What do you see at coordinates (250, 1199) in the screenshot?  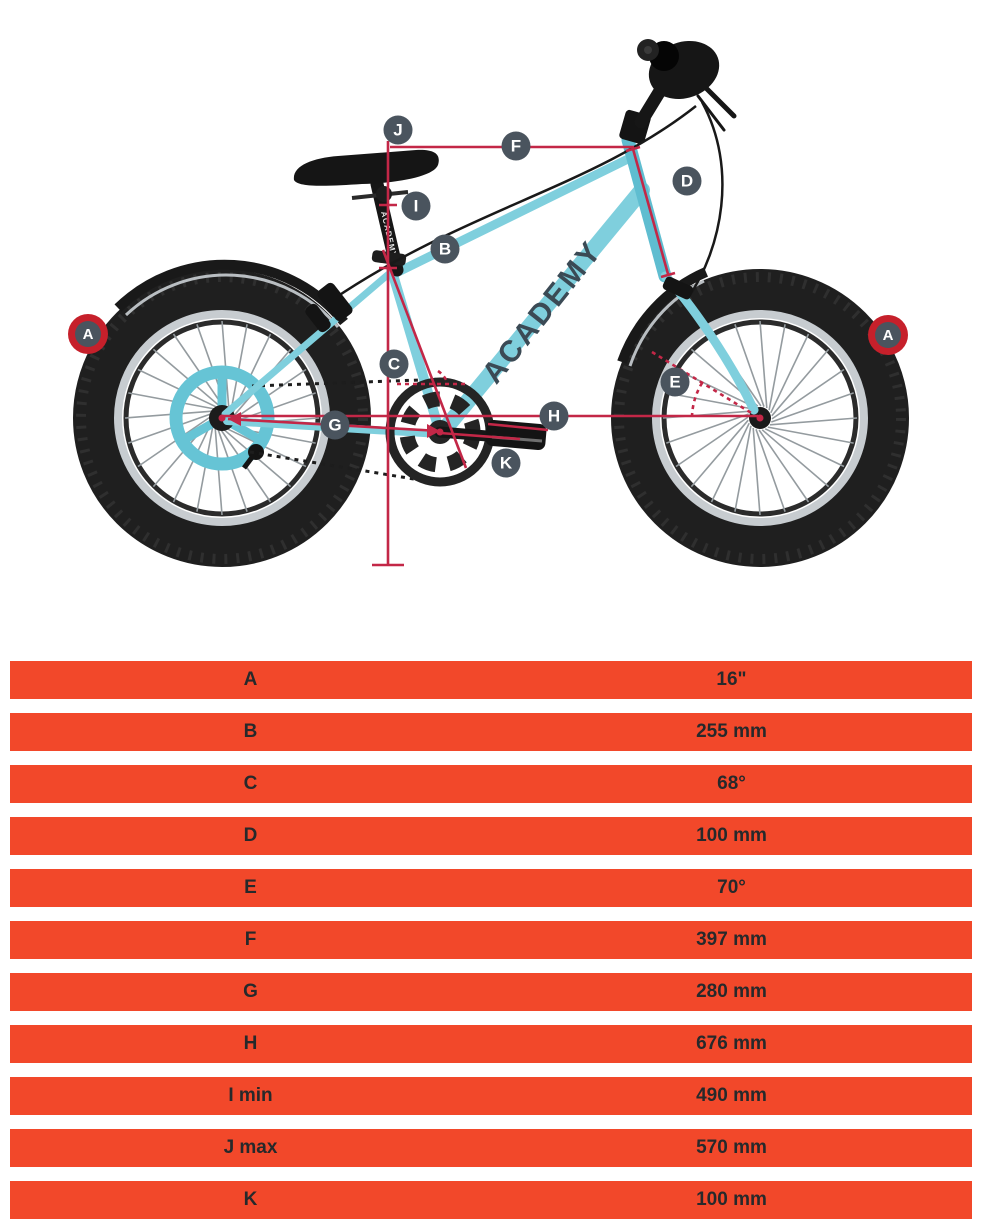 I see `spec-dimension-label: K` at bounding box center [250, 1199].